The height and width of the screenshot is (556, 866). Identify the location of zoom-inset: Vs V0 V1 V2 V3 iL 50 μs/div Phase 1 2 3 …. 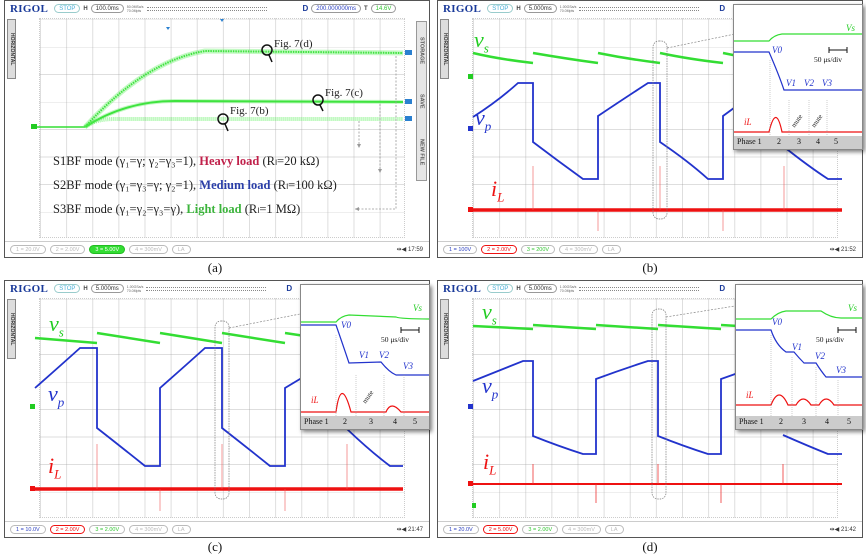
(799, 357).